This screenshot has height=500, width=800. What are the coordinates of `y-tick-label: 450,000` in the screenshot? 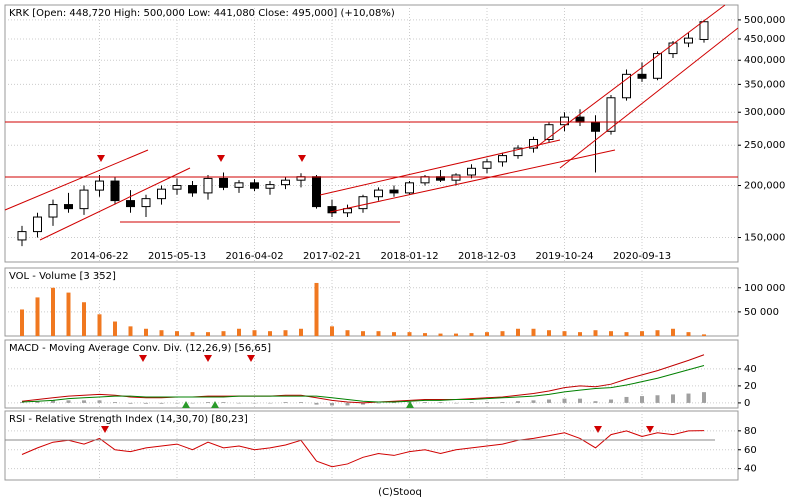 It's located at (764, 39).